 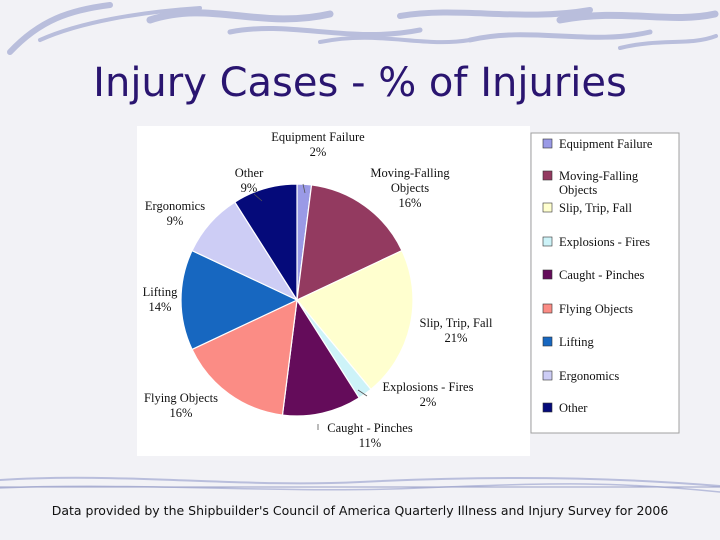 I want to click on legend-swatch-moving-falling-objects, so click(x=547, y=175).